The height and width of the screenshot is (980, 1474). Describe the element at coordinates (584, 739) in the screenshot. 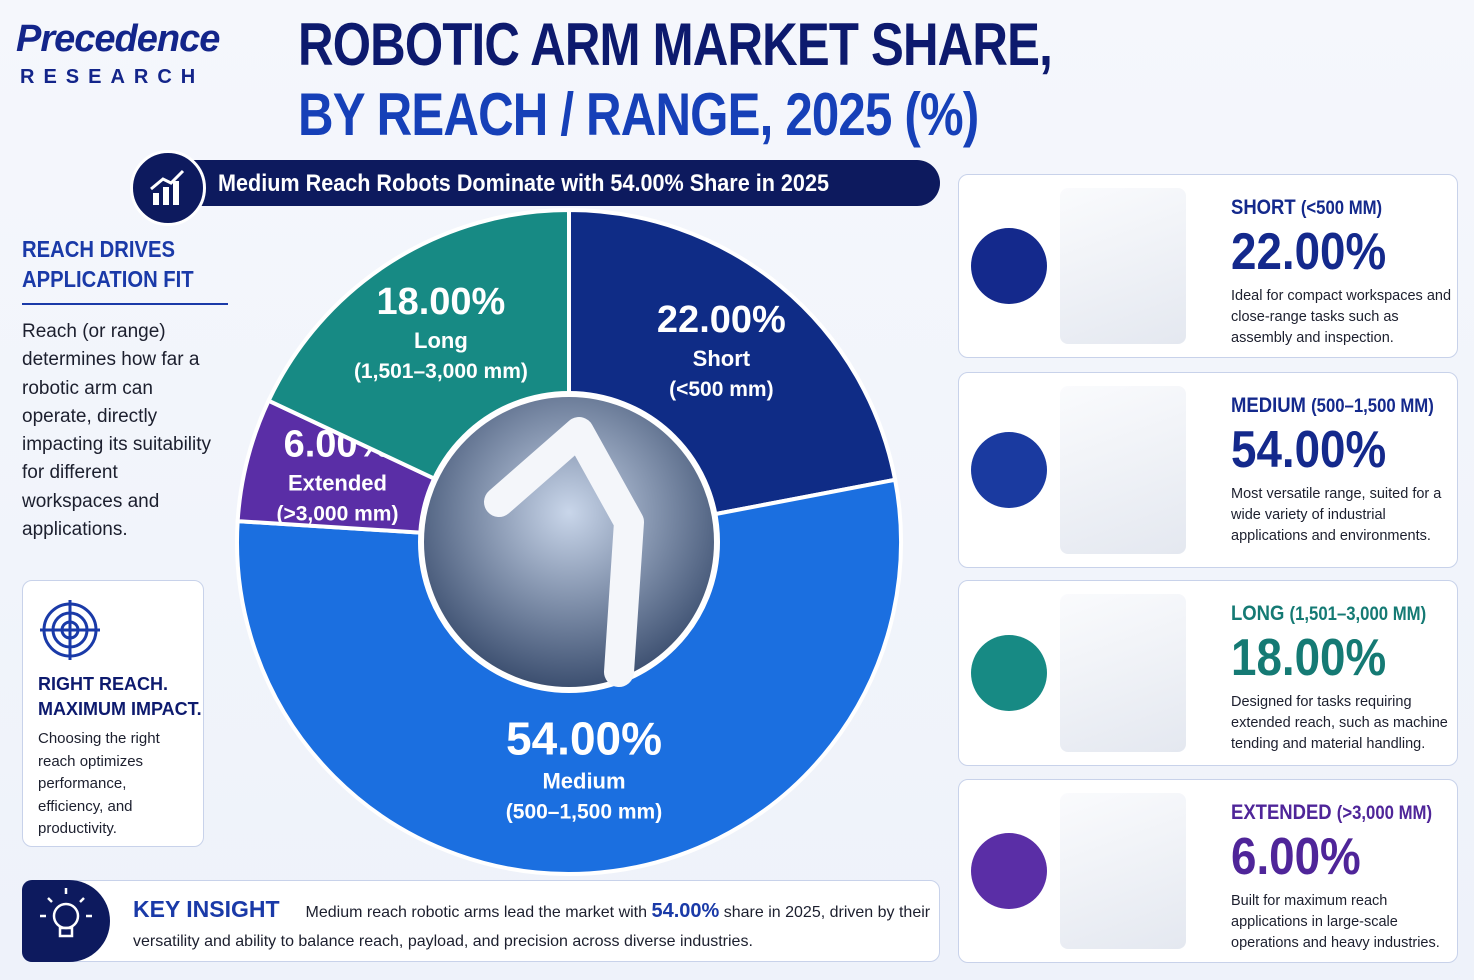

I see `value-label: 54.00%` at that location.